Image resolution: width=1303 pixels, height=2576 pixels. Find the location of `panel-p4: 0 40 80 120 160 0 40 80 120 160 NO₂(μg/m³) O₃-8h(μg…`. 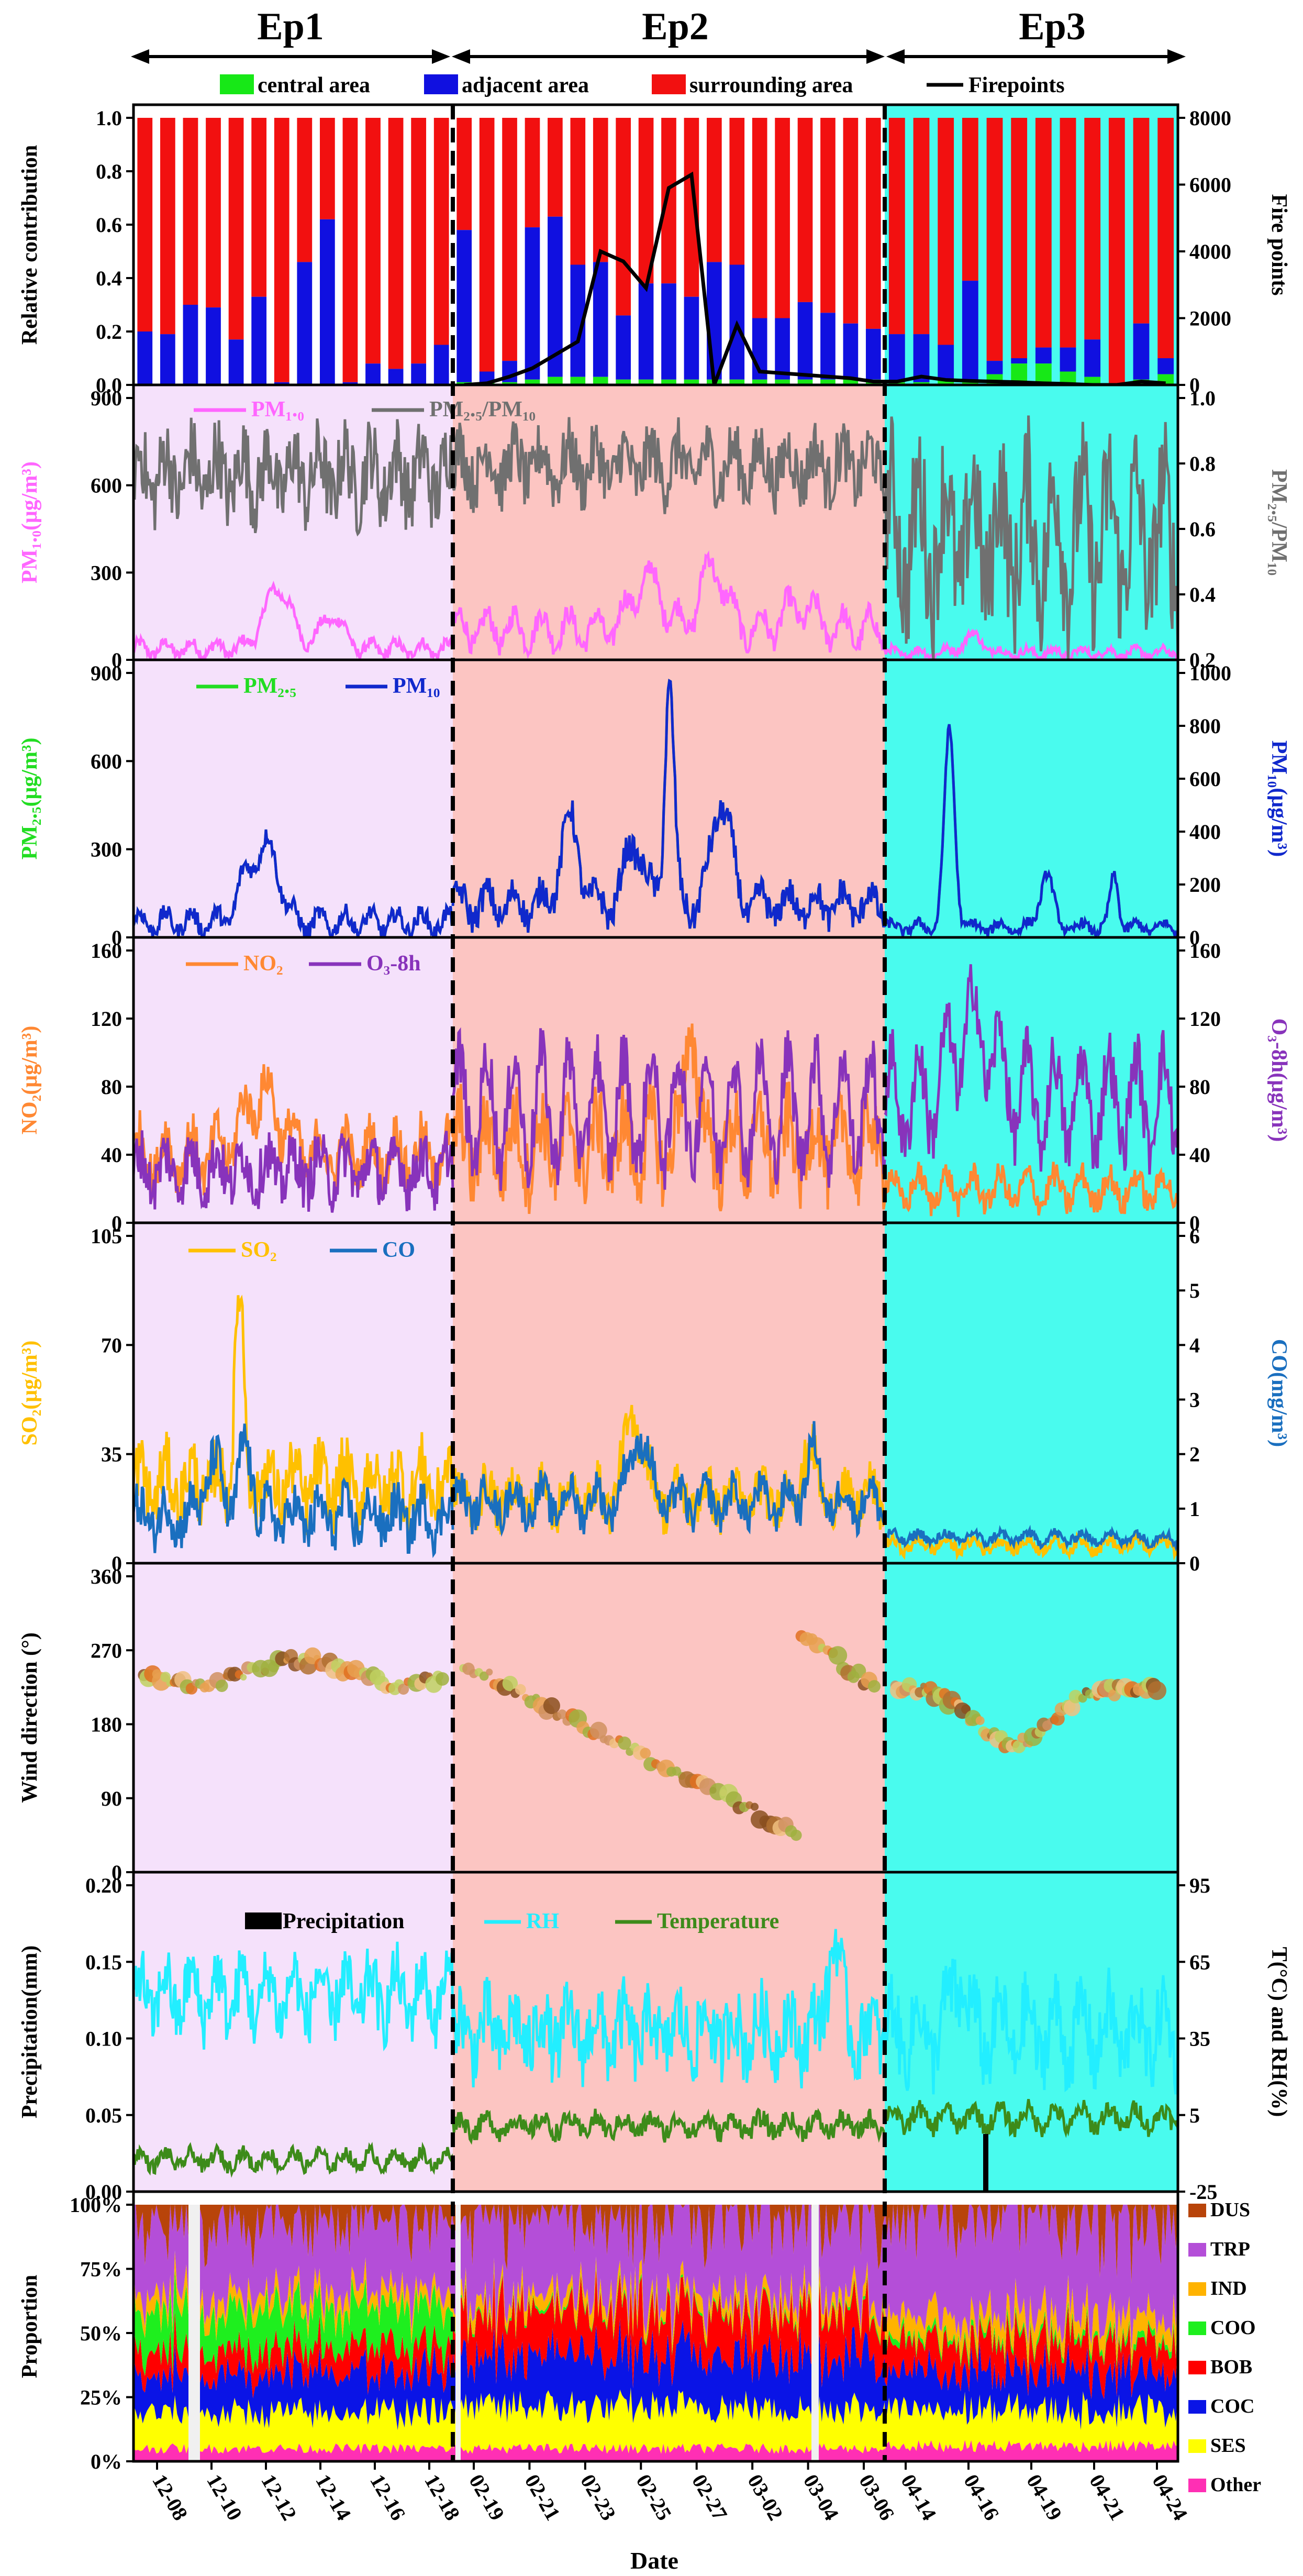

panel-p4: 0 40 80 120 160 0 40 80 120 160 NO₂(μg/m³) O₃-8h(μg… is located at coordinates (654, 1085).